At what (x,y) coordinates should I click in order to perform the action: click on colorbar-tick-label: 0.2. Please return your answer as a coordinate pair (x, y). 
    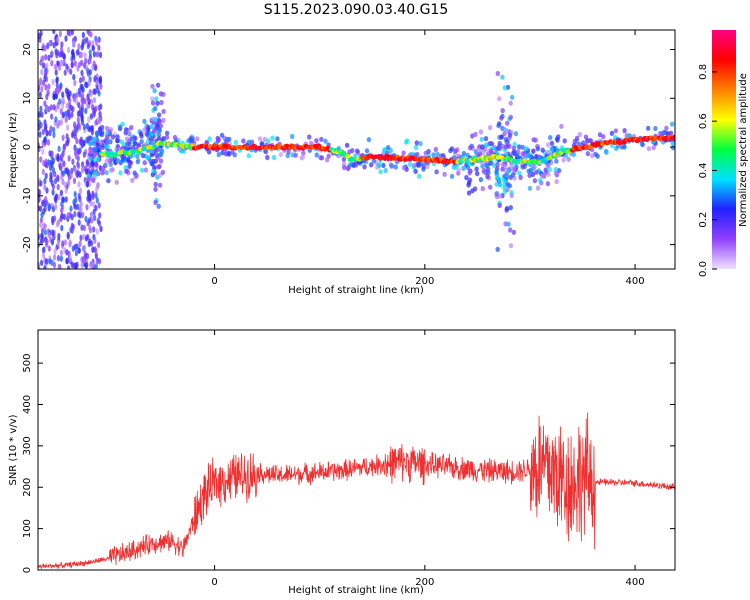
    Looking at the image, I should click on (703, 220).